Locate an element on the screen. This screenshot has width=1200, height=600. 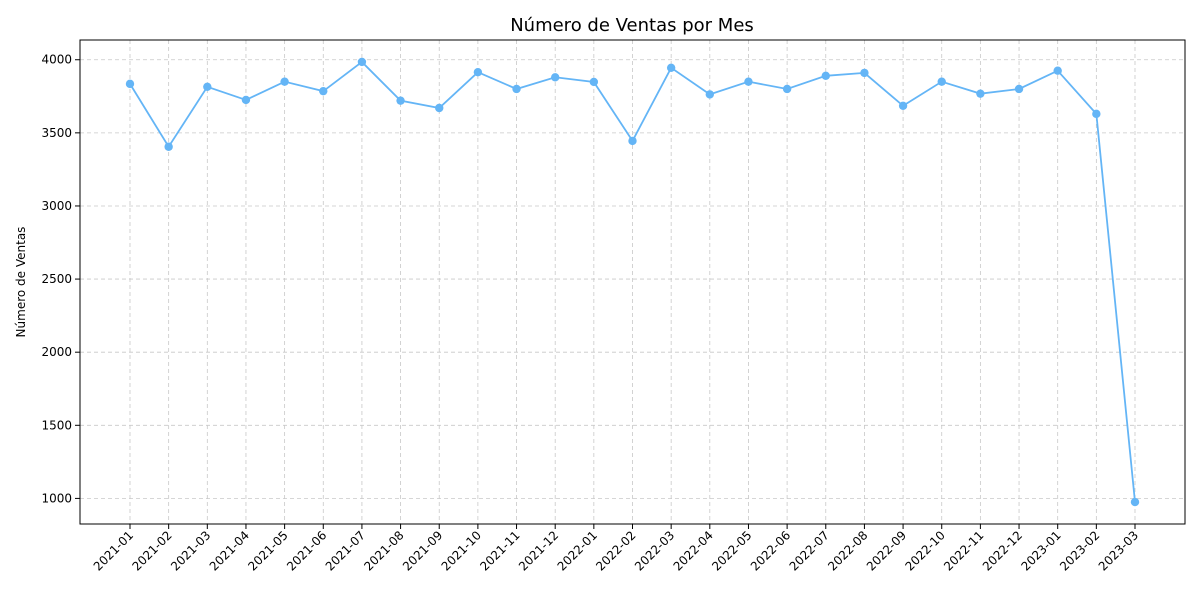
x-tick-label: 2021-08 is located at coordinates (383, 550).